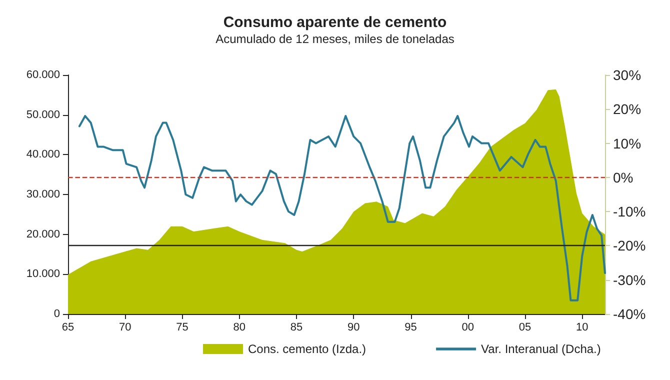 The image size is (670, 380). Describe the element at coordinates (43, 114) in the screenshot. I see `y-tick-label: 50.000` at that location.